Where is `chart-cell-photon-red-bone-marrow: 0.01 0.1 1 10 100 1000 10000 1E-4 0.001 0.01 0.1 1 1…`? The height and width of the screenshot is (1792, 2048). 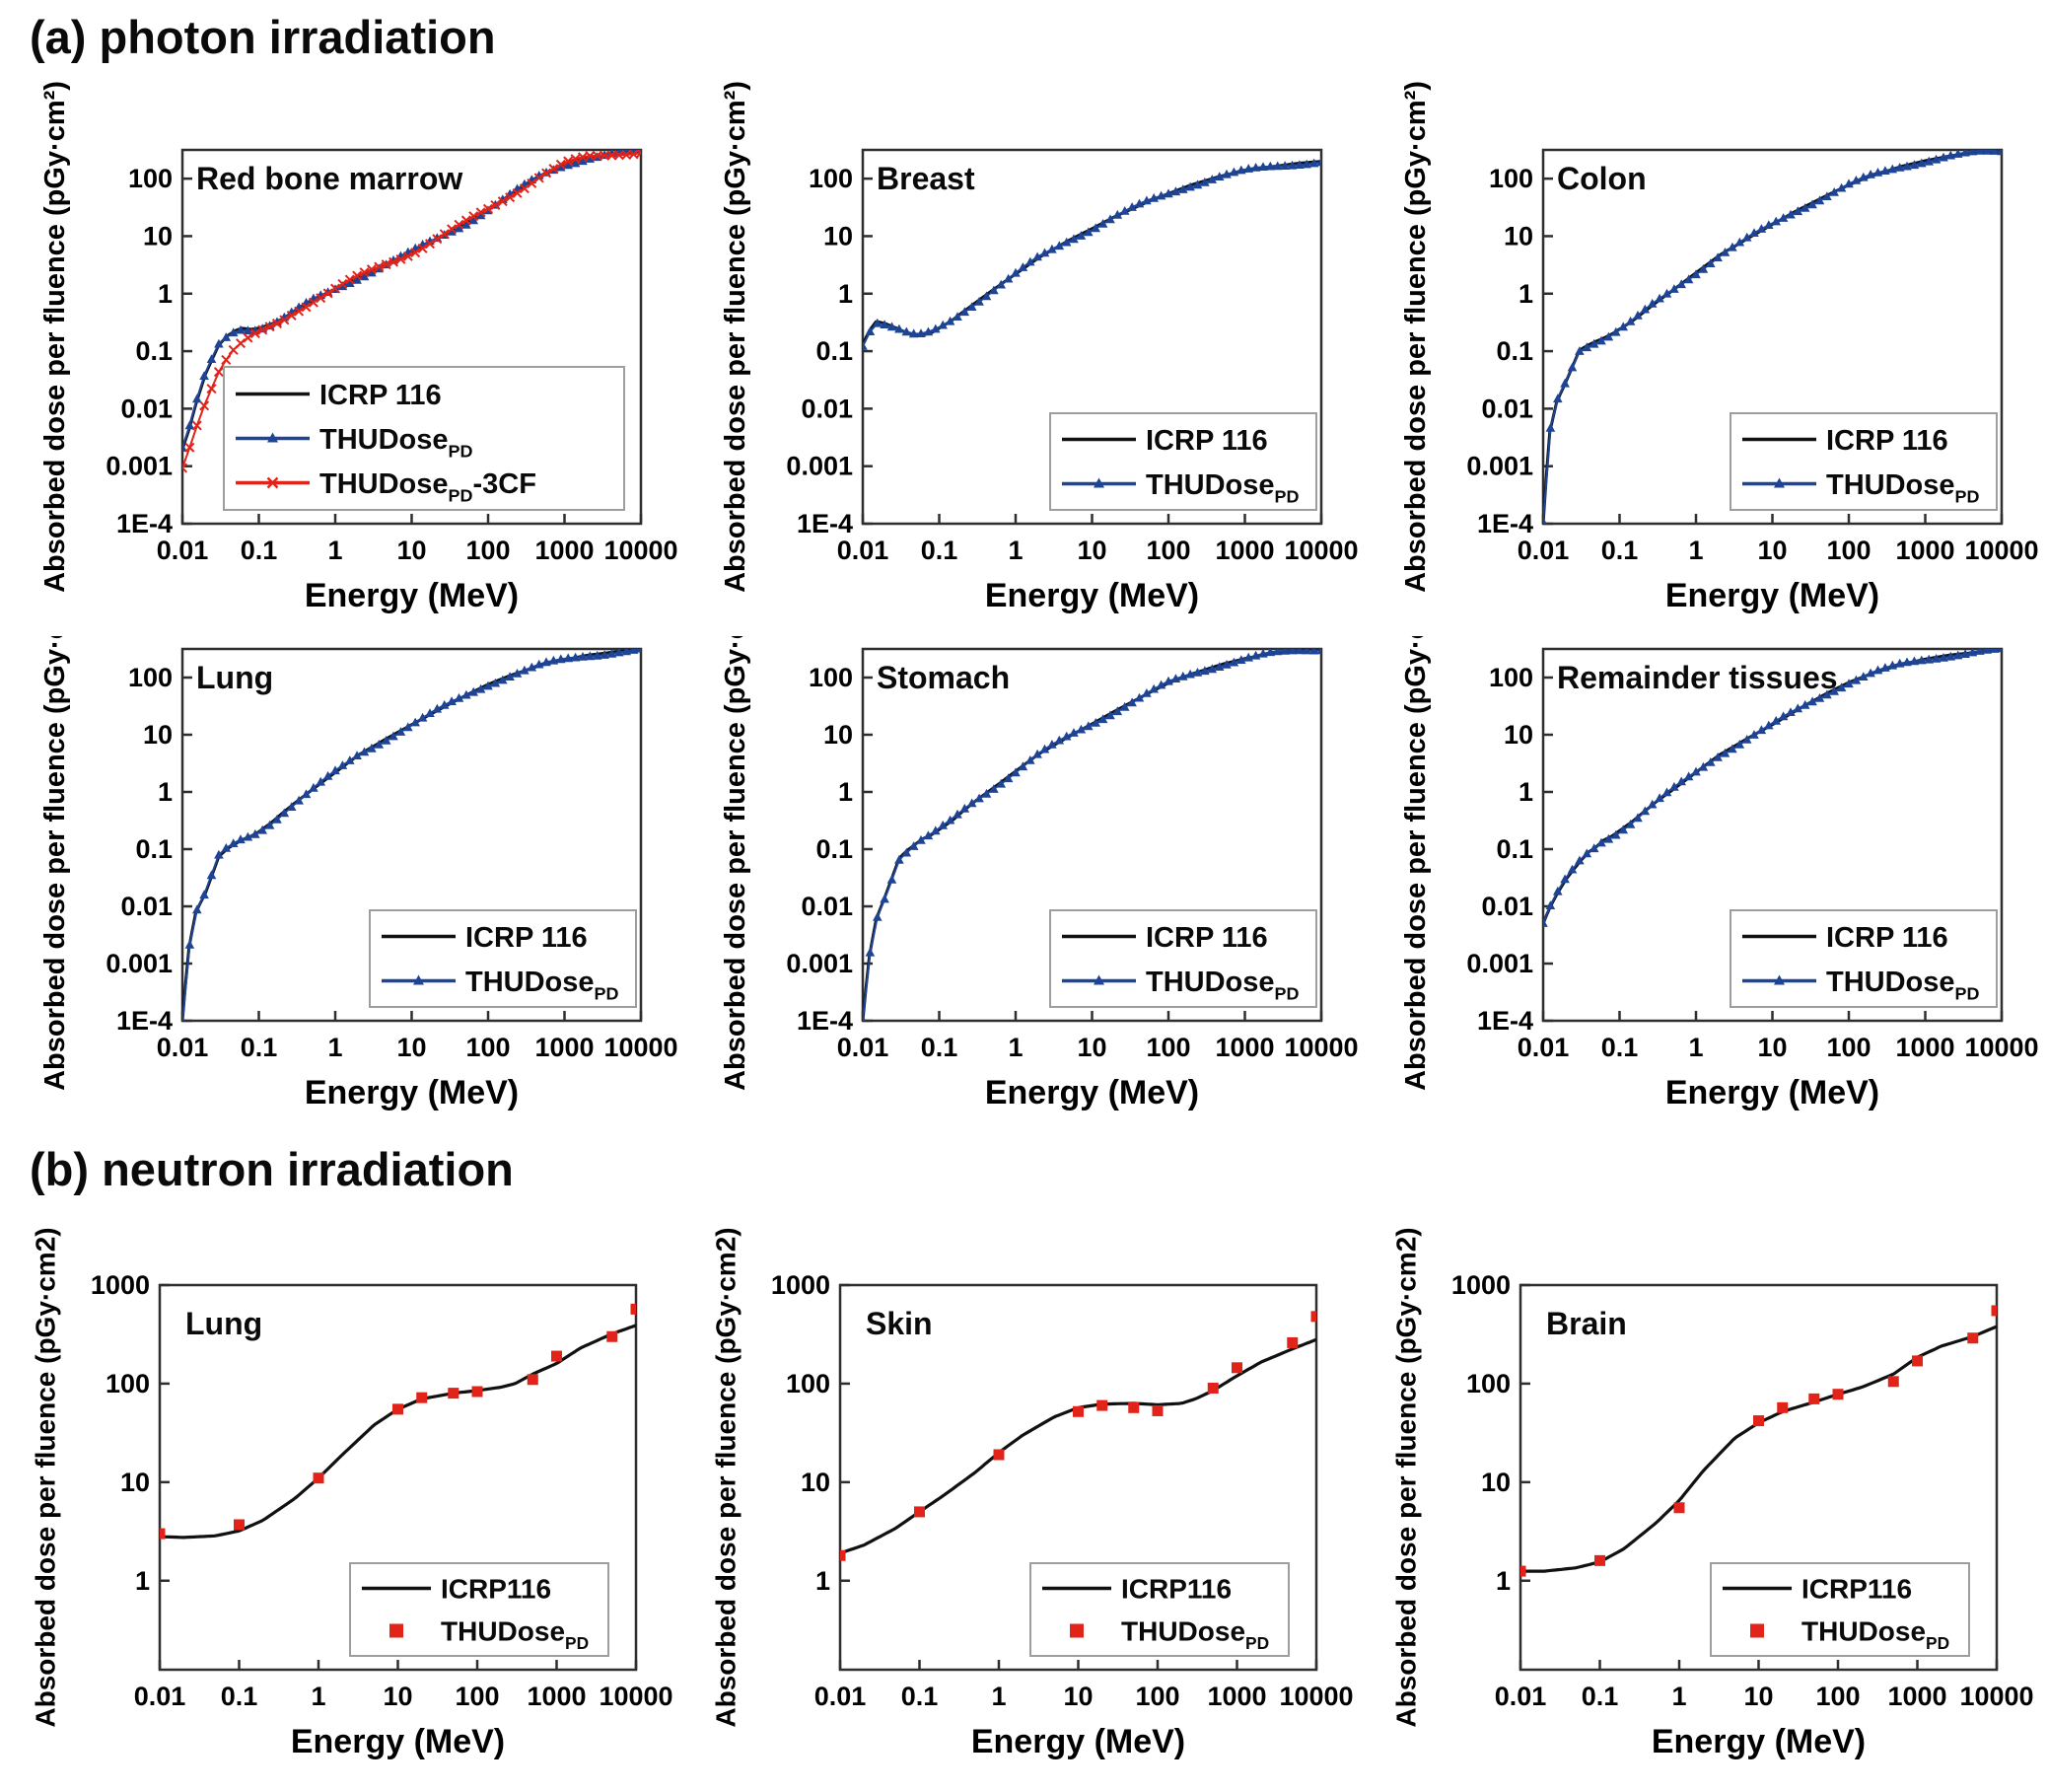 chart-cell-photon-red-bone-marrow: 0.01 0.1 1 10 100 1000 10000 1E-4 0.001 0.01 0.1 1 1… is located at coordinates (340, 348).